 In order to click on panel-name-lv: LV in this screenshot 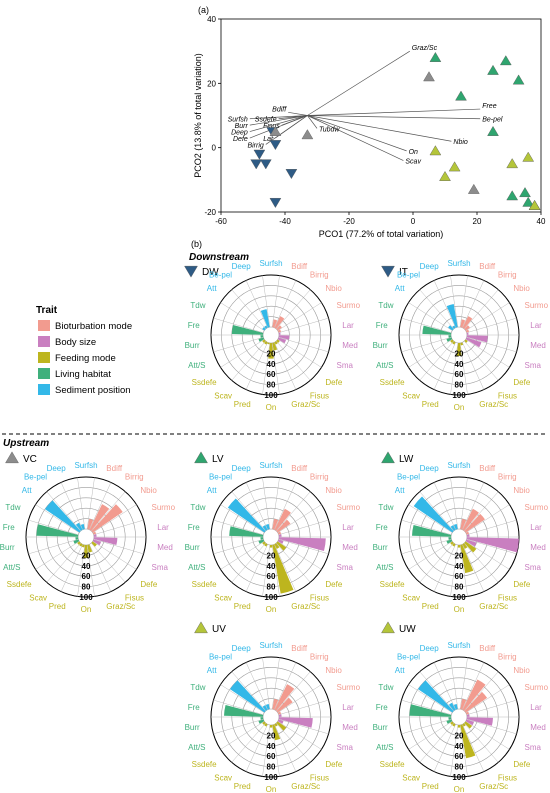, I will do `click(218, 459)`.